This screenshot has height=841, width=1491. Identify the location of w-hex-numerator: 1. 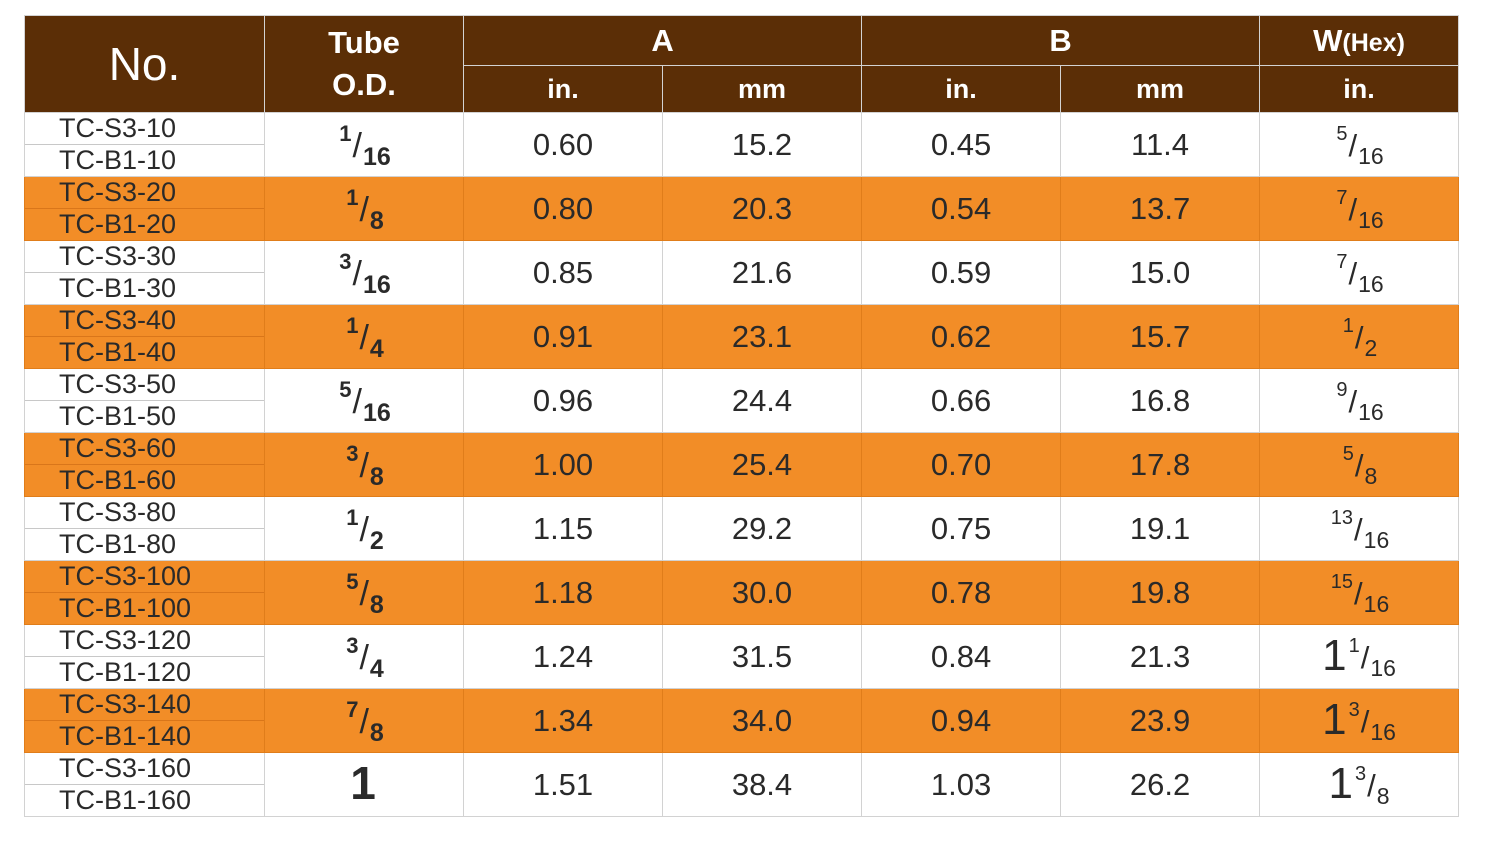
(1354, 645).